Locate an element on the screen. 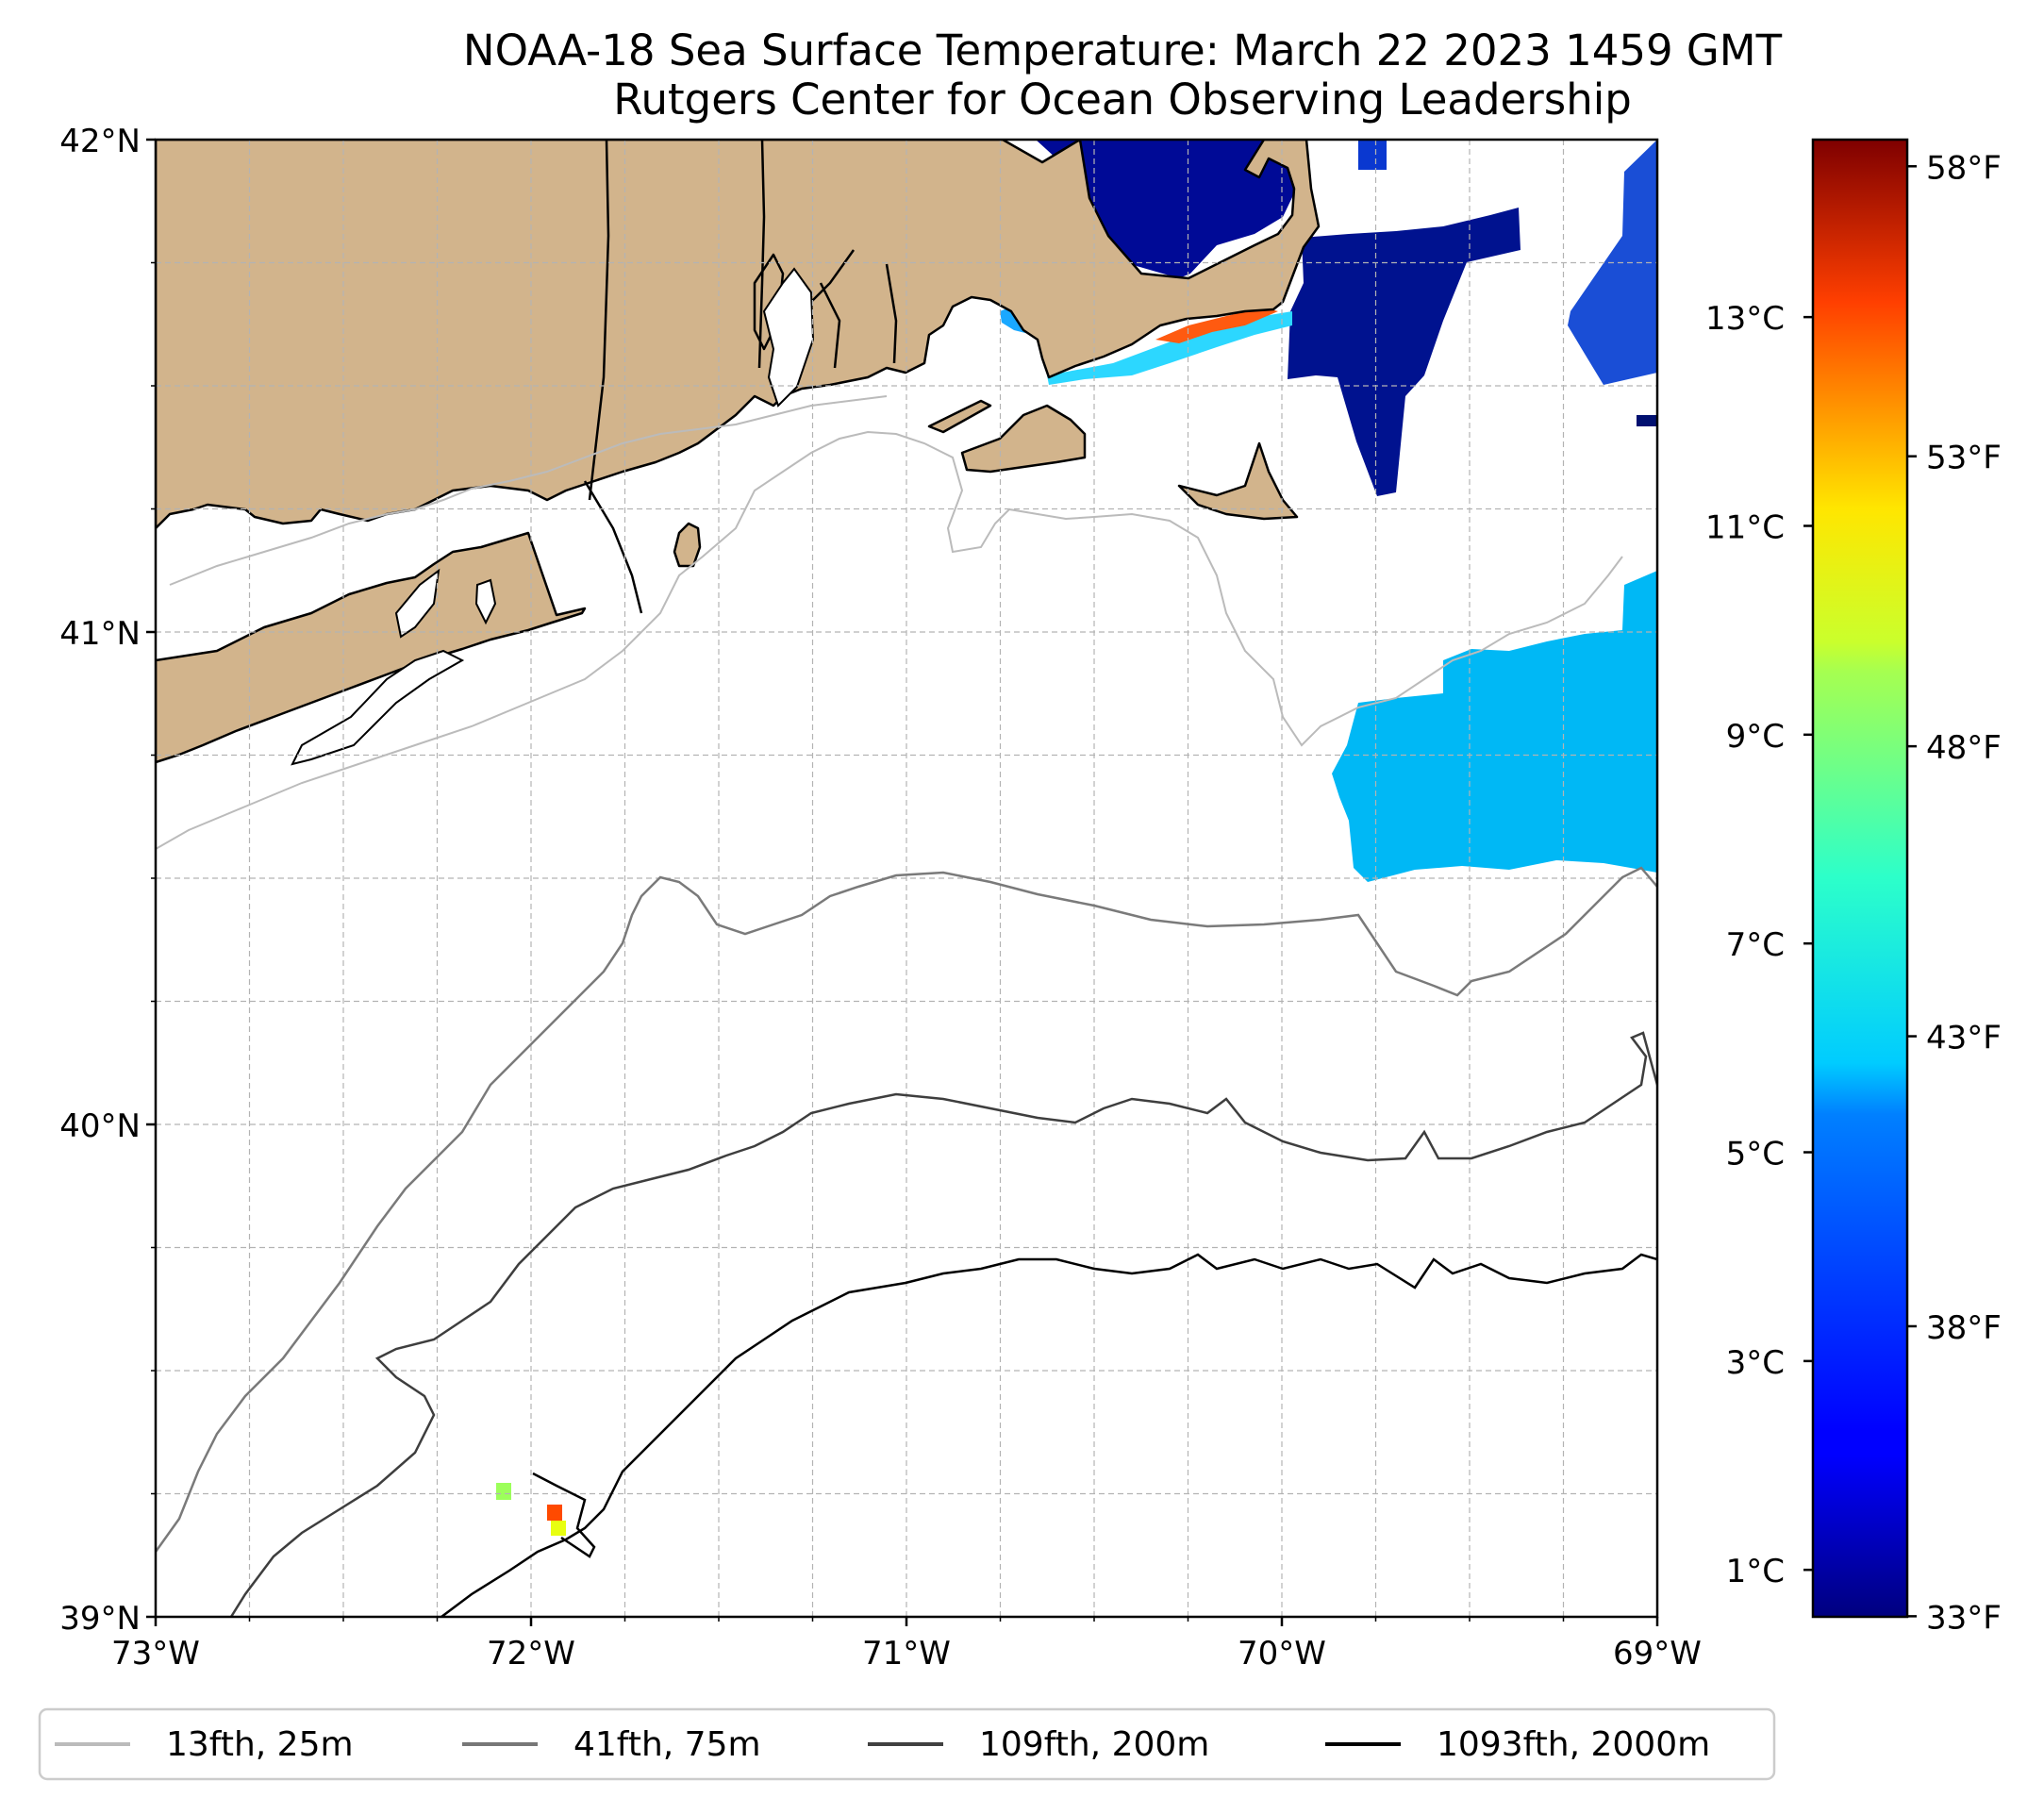 The image size is (2044, 1797). lon-tick-label: 70°W is located at coordinates (1282, 1653).